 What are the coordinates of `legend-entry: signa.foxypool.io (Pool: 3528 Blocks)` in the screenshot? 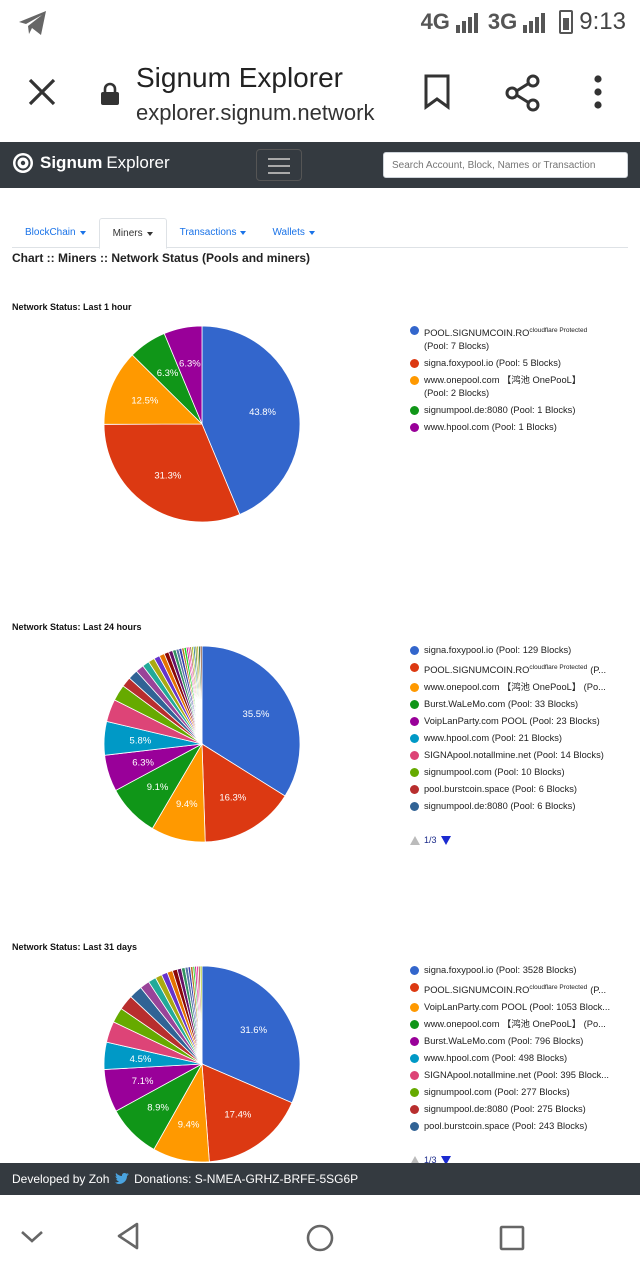 It's located at (524, 970).